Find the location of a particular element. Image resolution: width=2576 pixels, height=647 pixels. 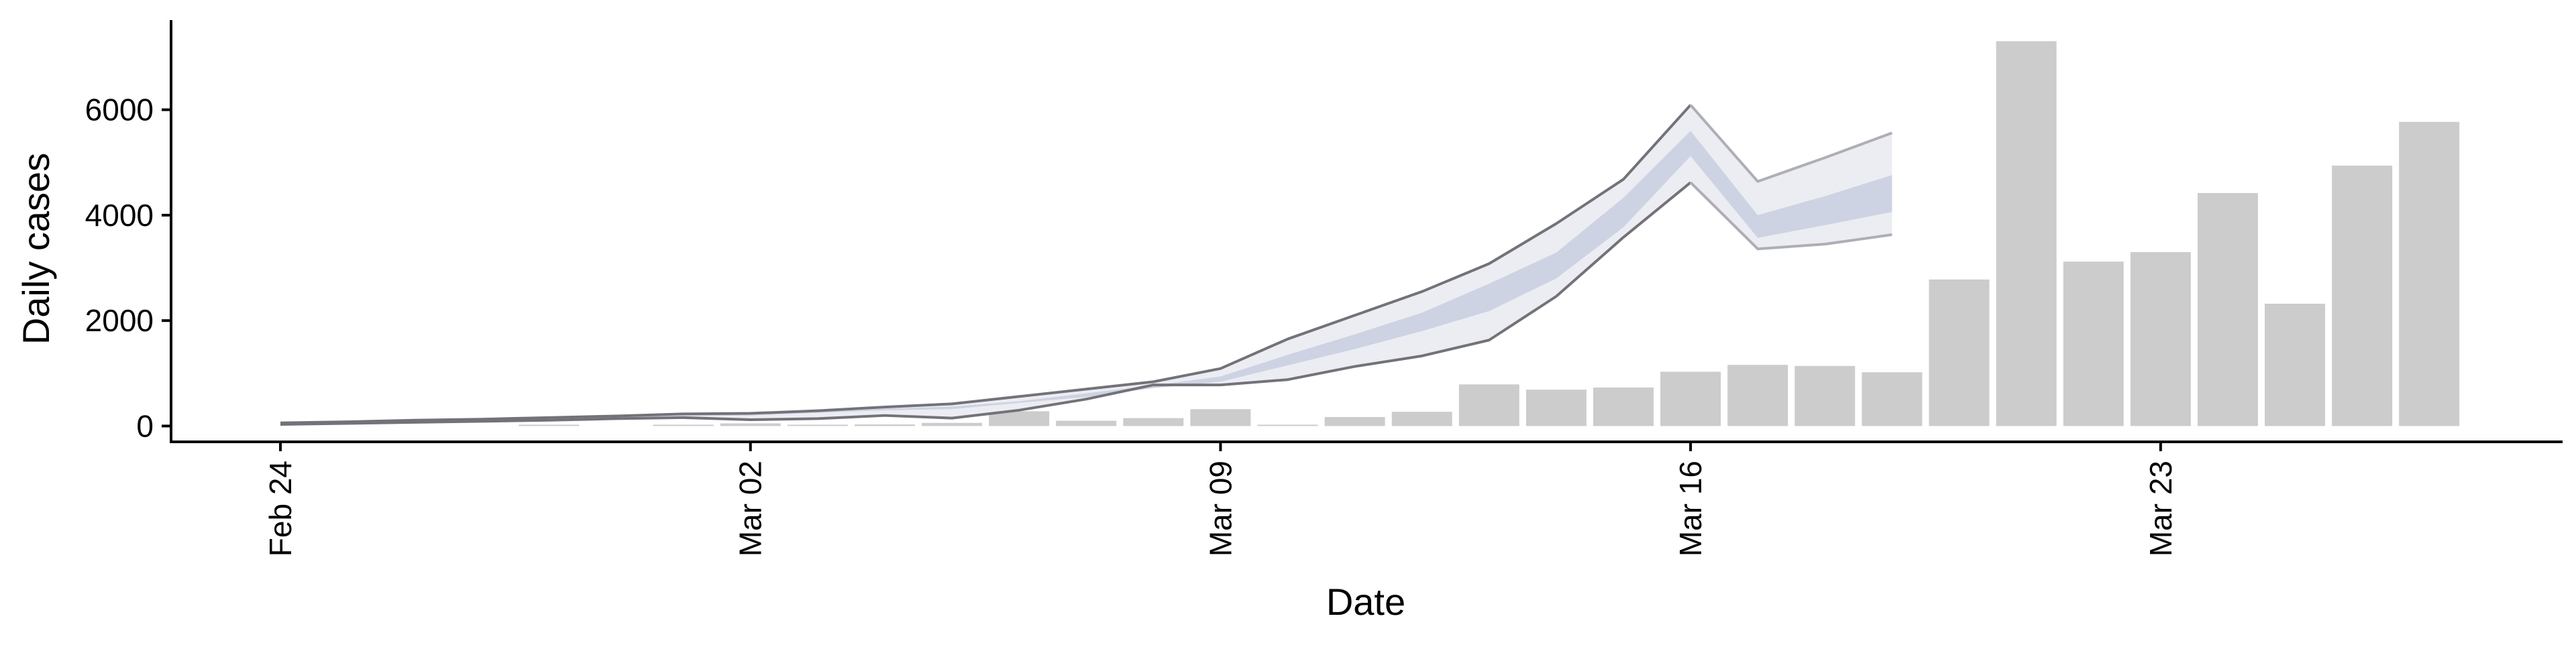

x-axis-title: Date is located at coordinates (1365, 602).